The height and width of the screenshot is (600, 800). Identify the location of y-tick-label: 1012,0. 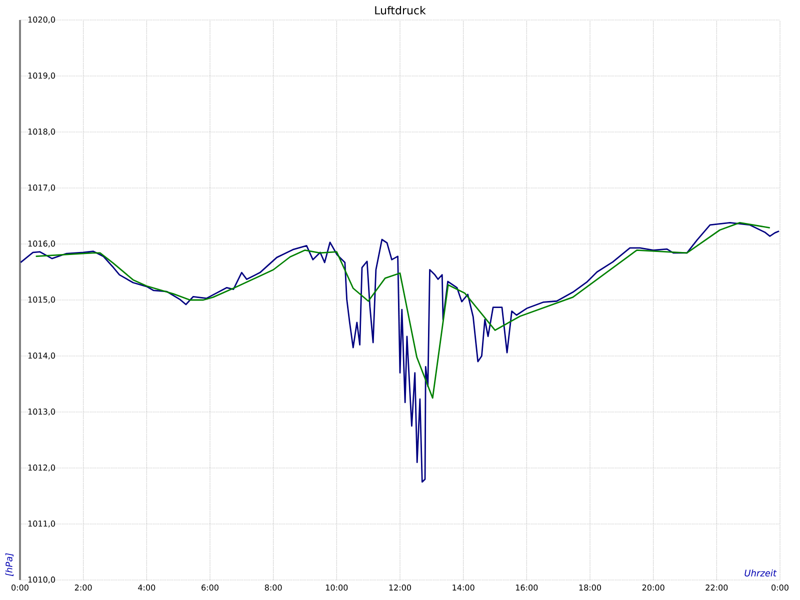
(41, 468).